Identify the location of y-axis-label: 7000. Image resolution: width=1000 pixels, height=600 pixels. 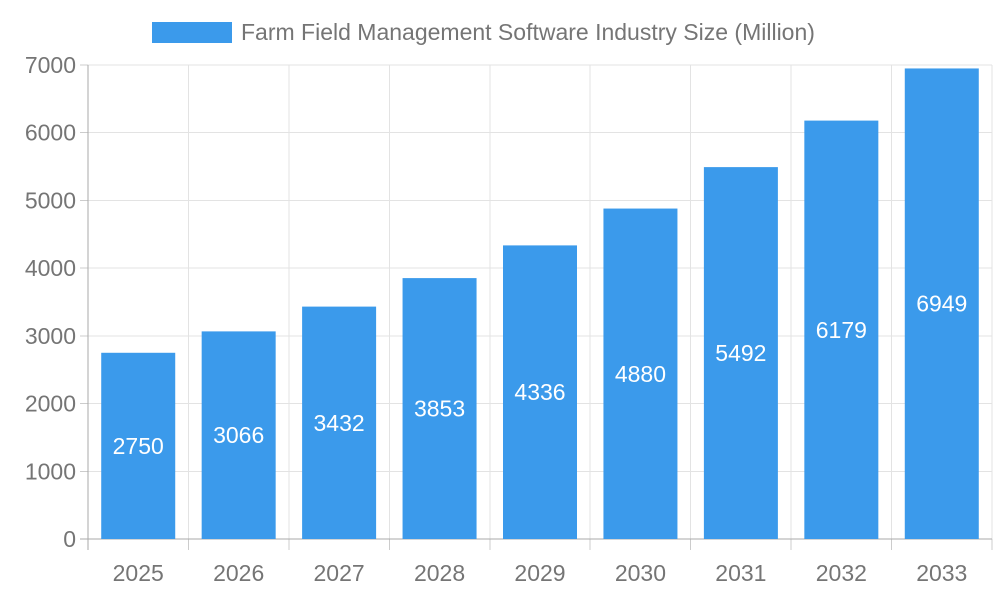
(50, 65).